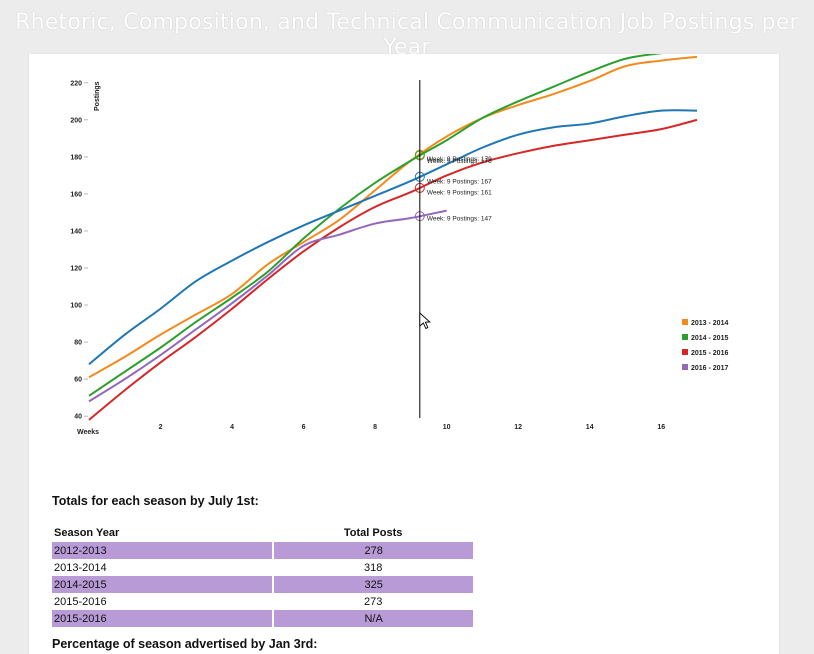 The height and width of the screenshot is (654, 814). Describe the element at coordinates (262, 601) in the screenshot. I see `table-row: 2015-2016 273` at that location.